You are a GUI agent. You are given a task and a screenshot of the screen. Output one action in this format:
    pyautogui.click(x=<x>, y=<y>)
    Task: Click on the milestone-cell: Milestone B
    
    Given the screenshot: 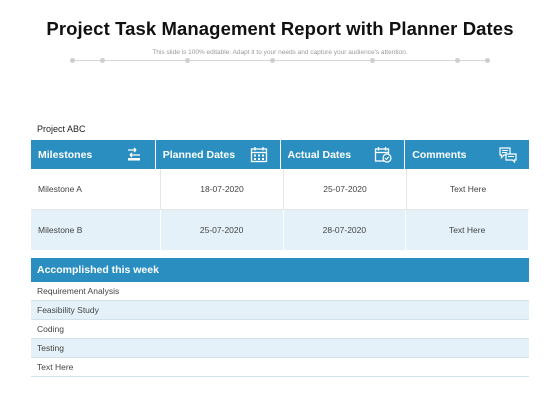 What is the action you would take?
    pyautogui.click(x=96, y=230)
    